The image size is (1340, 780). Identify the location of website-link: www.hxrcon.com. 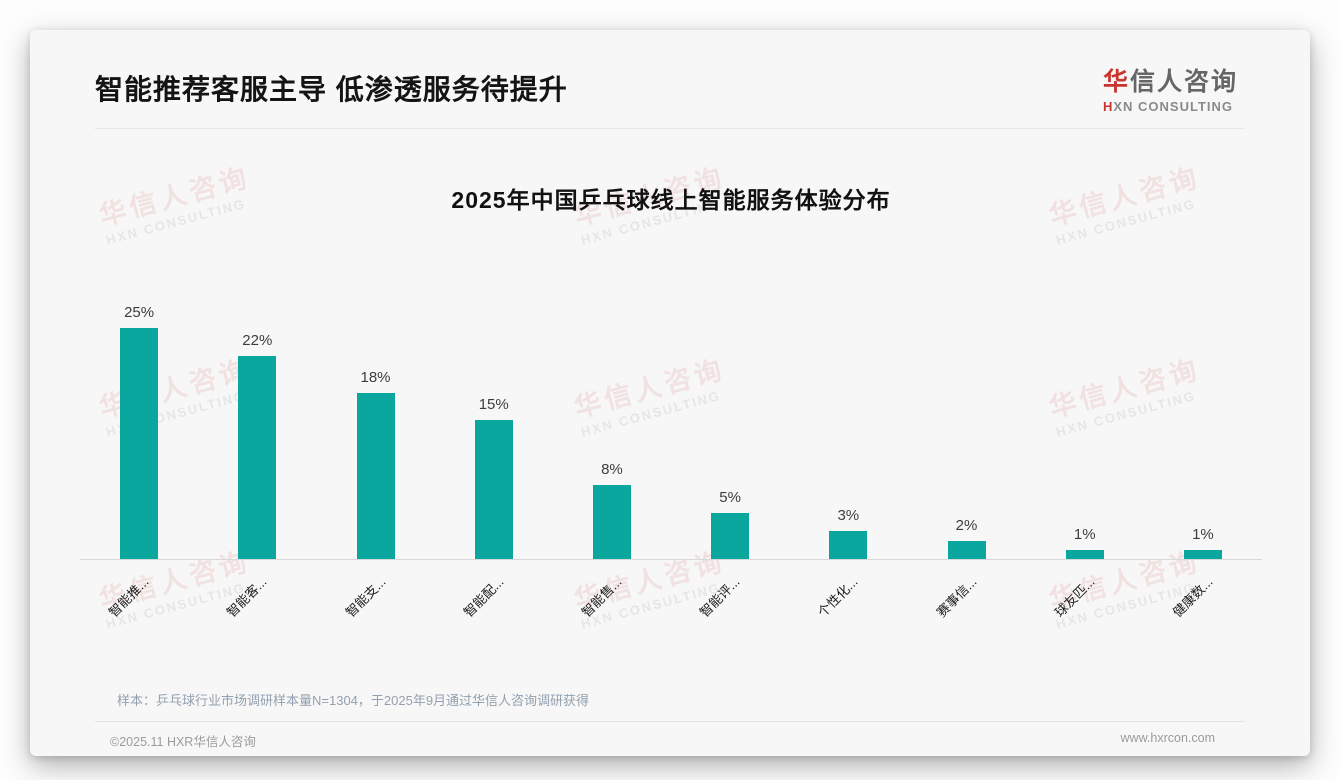
(1167, 738).